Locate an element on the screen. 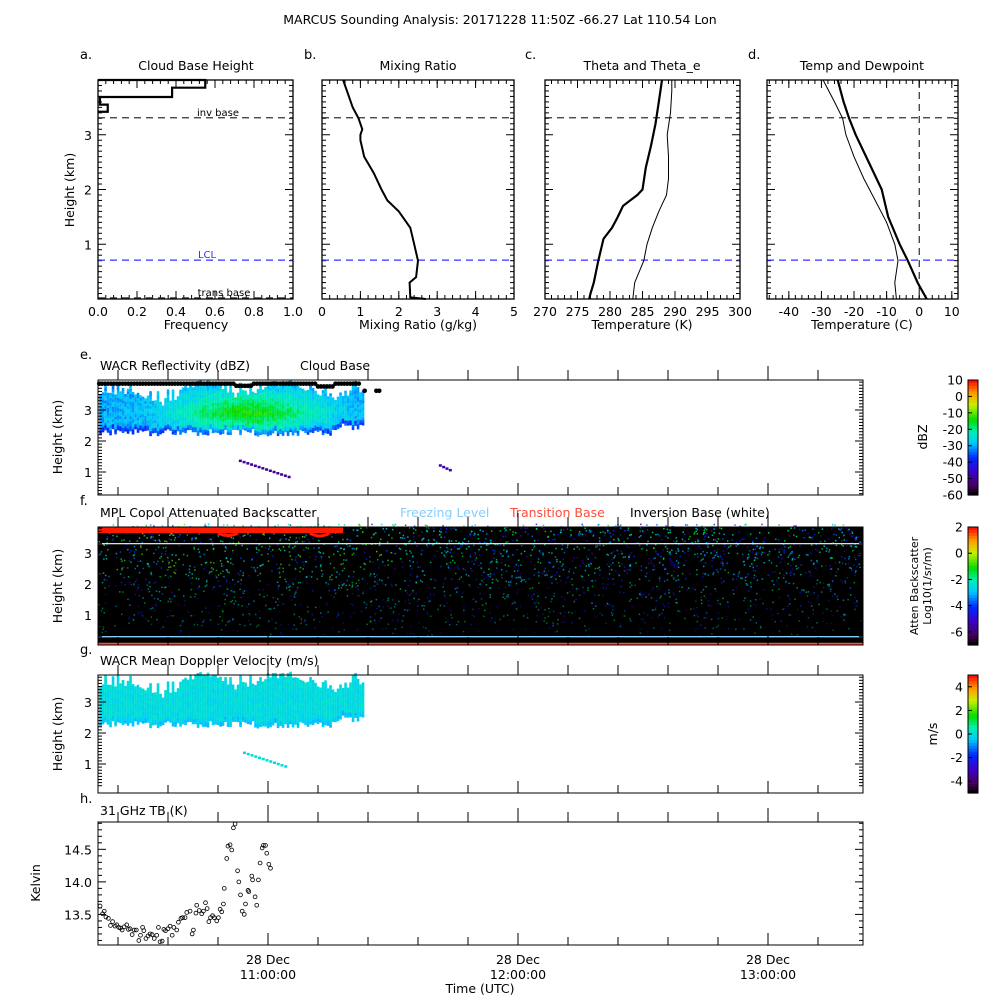 This screenshot has height=1000, width=1000. colorbar-cell is located at coordinates (973, 433).